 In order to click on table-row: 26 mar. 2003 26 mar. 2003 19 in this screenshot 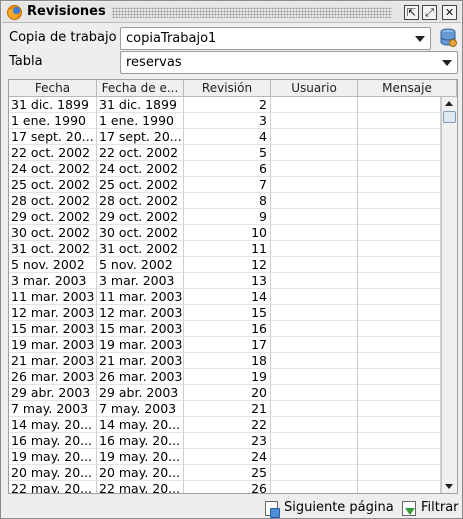, I will do `click(225, 377)`.